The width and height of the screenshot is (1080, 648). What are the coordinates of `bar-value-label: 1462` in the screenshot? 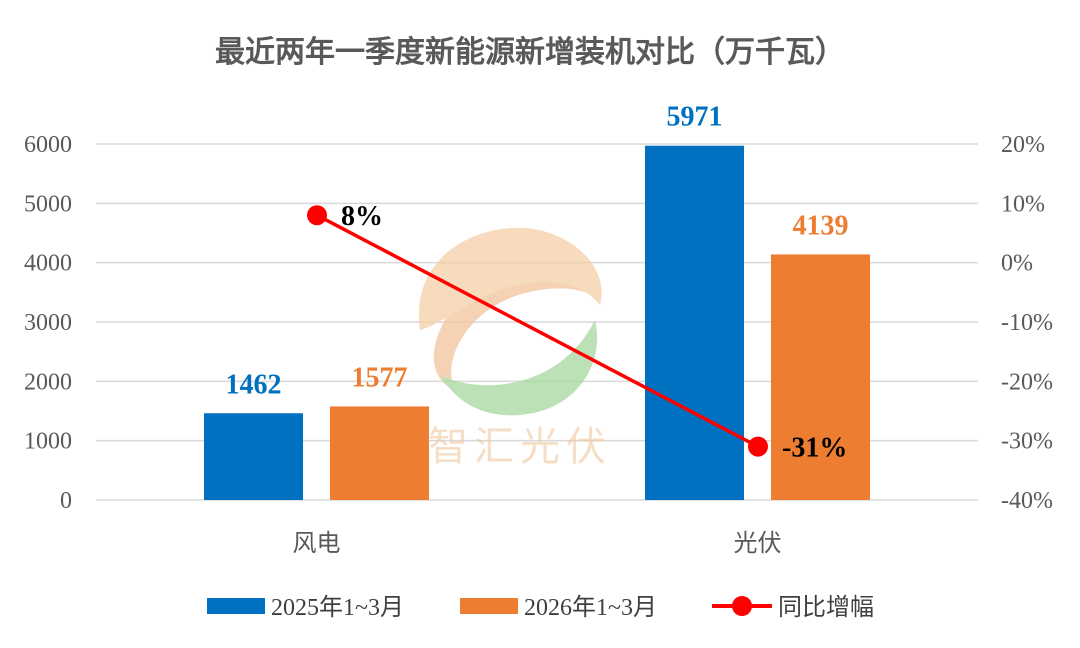 It's located at (254, 384).